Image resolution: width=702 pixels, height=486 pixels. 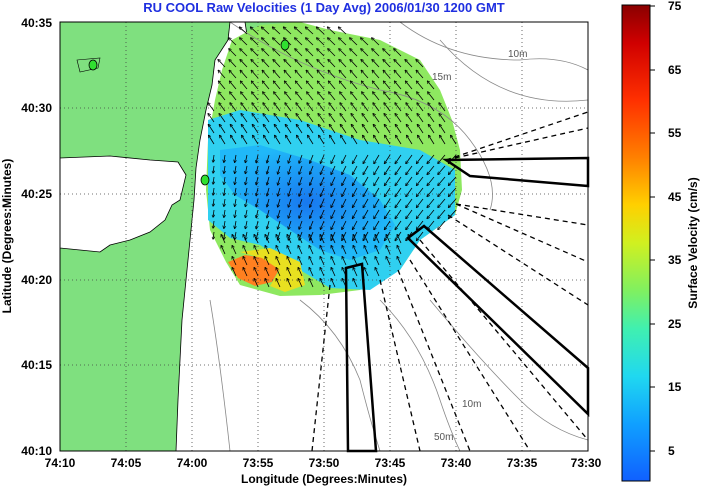 What do you see at coordinates (123, 204) in the screenshot?
I see `raritan-bay-water` at bounding box center [123, 204].